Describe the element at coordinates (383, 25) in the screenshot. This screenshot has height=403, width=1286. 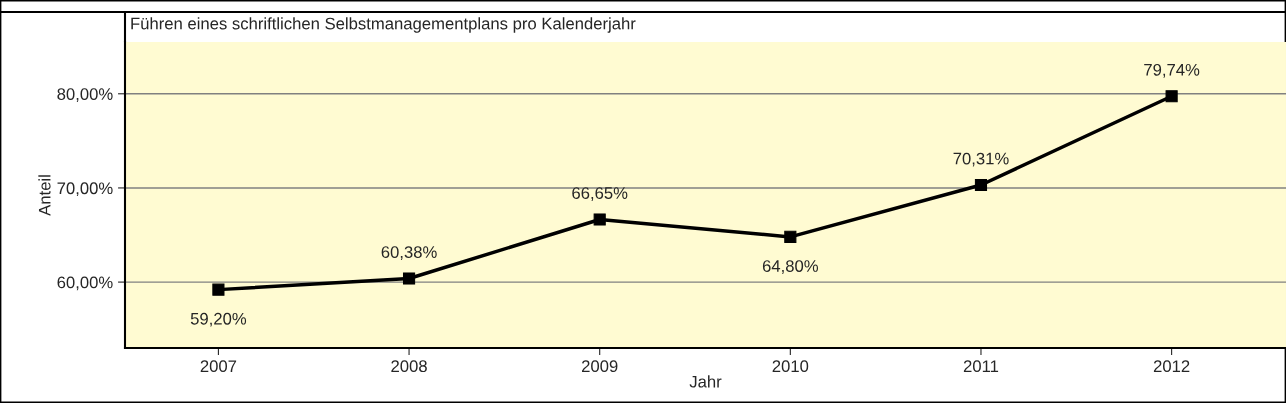
I see `chart-title: Führen eines schriftlichen Selbstmanagementplans pro Kalenderjahr` at that location.